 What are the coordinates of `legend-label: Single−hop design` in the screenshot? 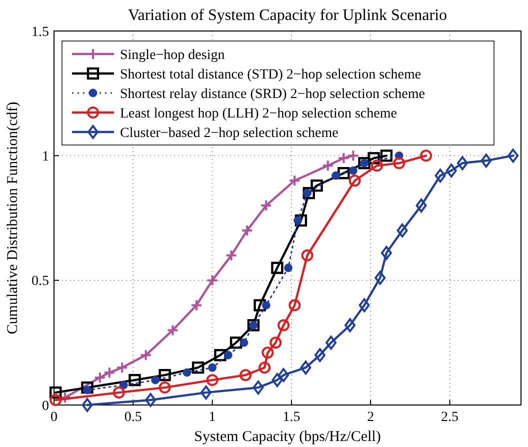 It's located at (172, 55).